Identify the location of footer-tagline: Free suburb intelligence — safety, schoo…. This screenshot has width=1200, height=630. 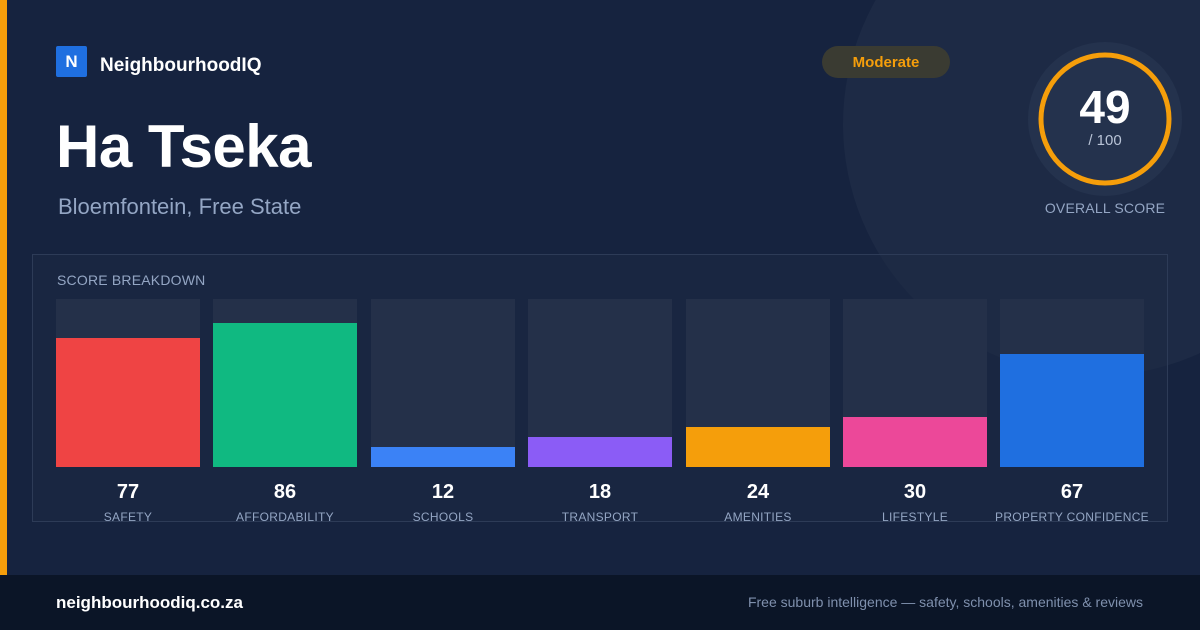
(945, 602).